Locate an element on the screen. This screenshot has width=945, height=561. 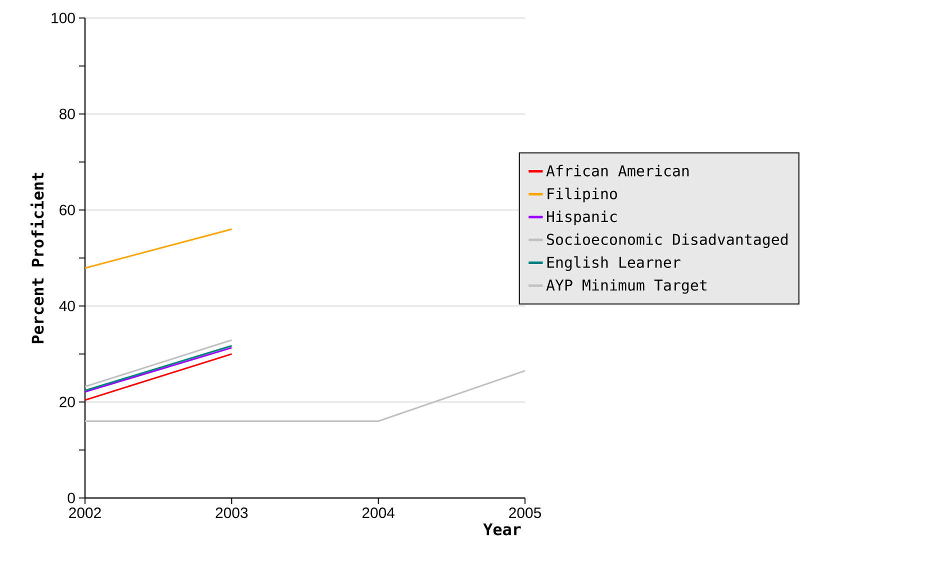
y-tick-label: 0 is located at coordinates (71, 498).